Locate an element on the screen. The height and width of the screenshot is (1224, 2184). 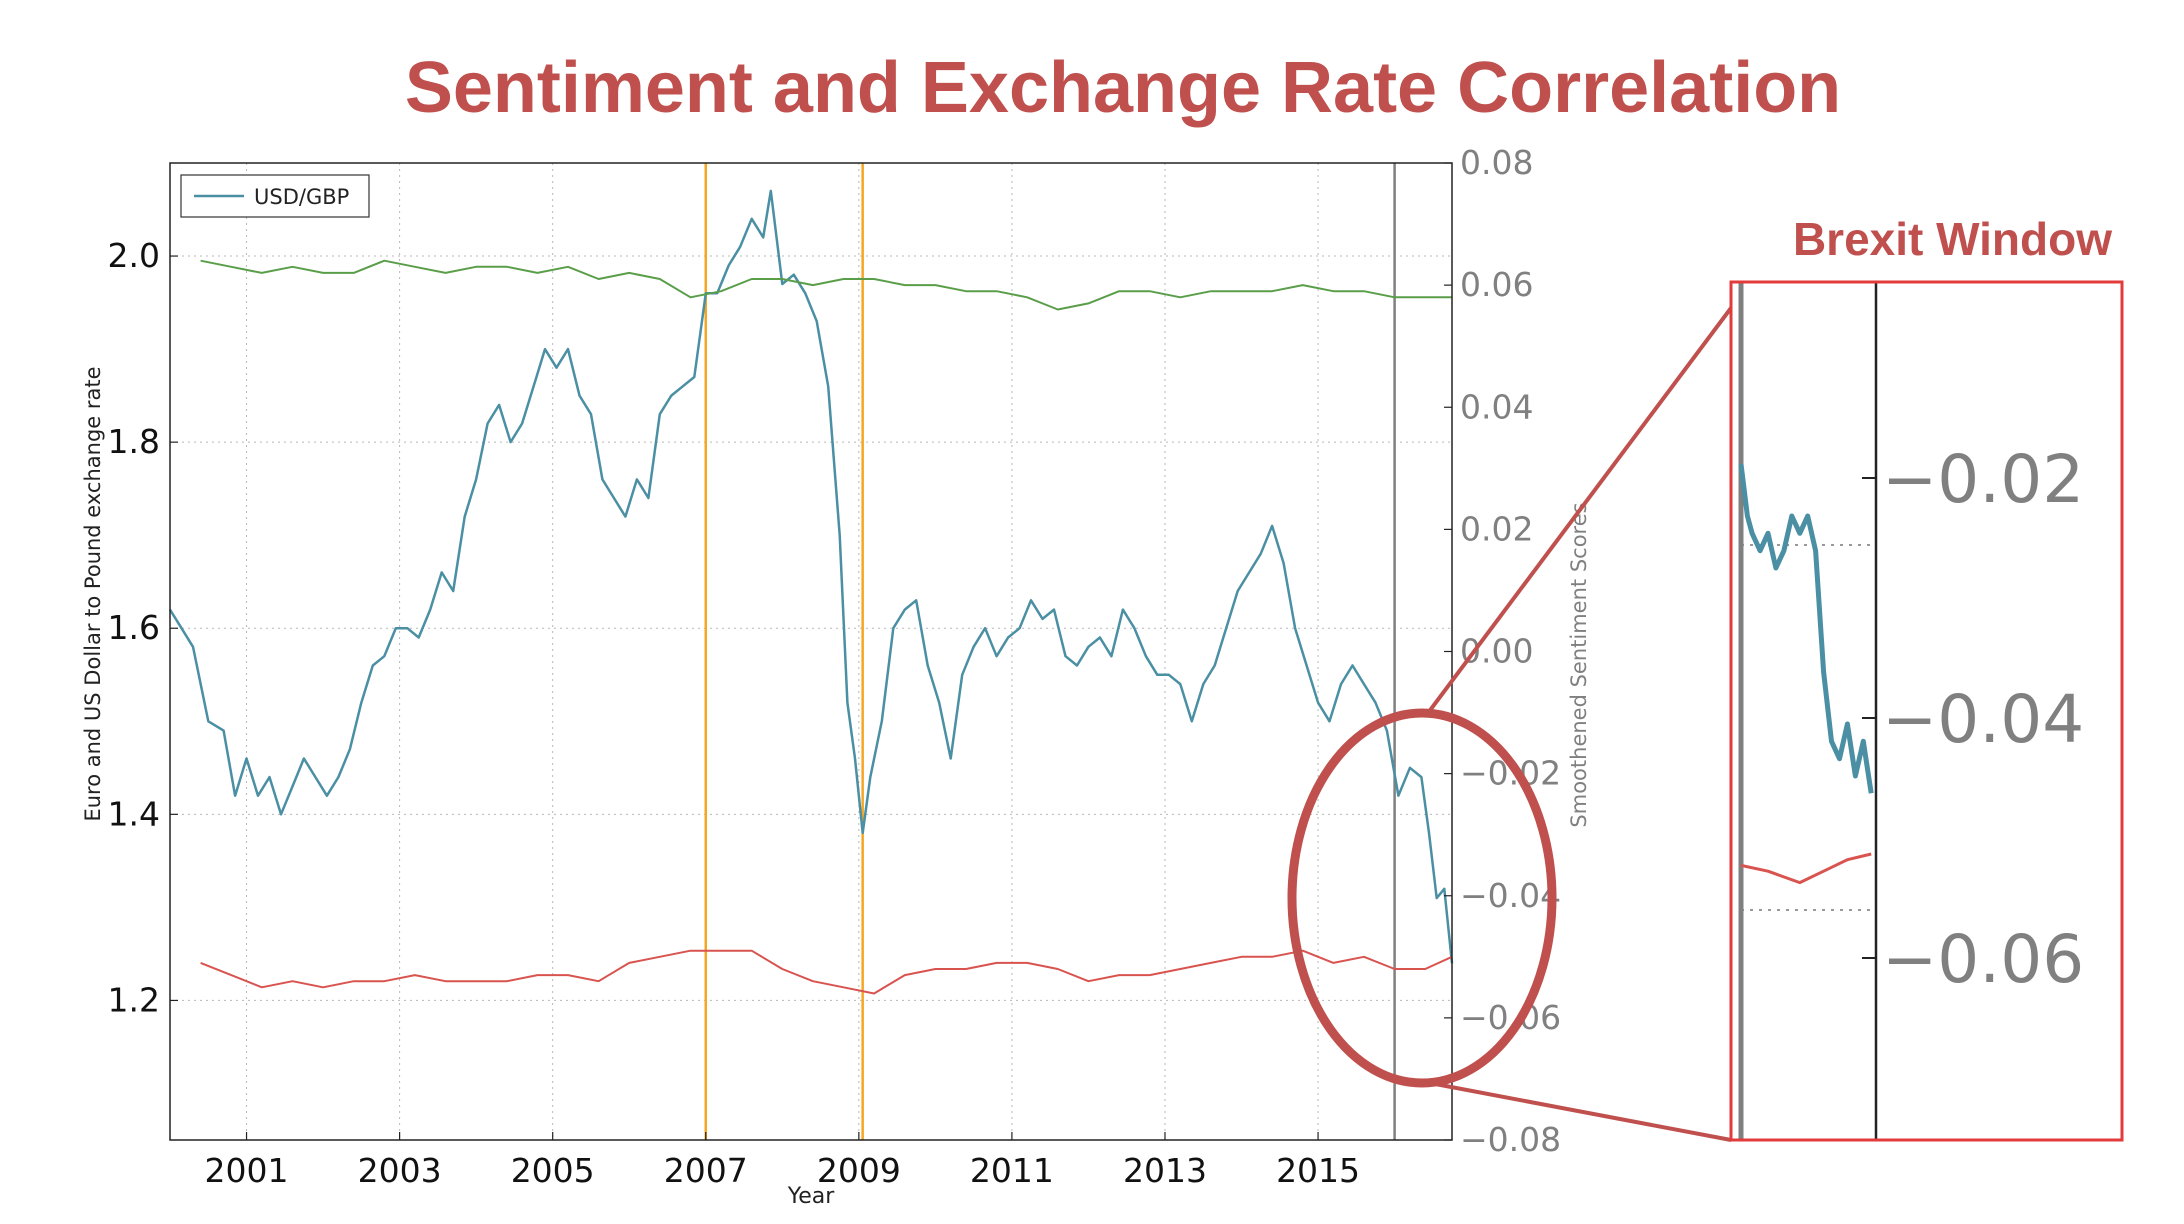
x-tick-label: 2007 is located at coordinates (706, 1170).